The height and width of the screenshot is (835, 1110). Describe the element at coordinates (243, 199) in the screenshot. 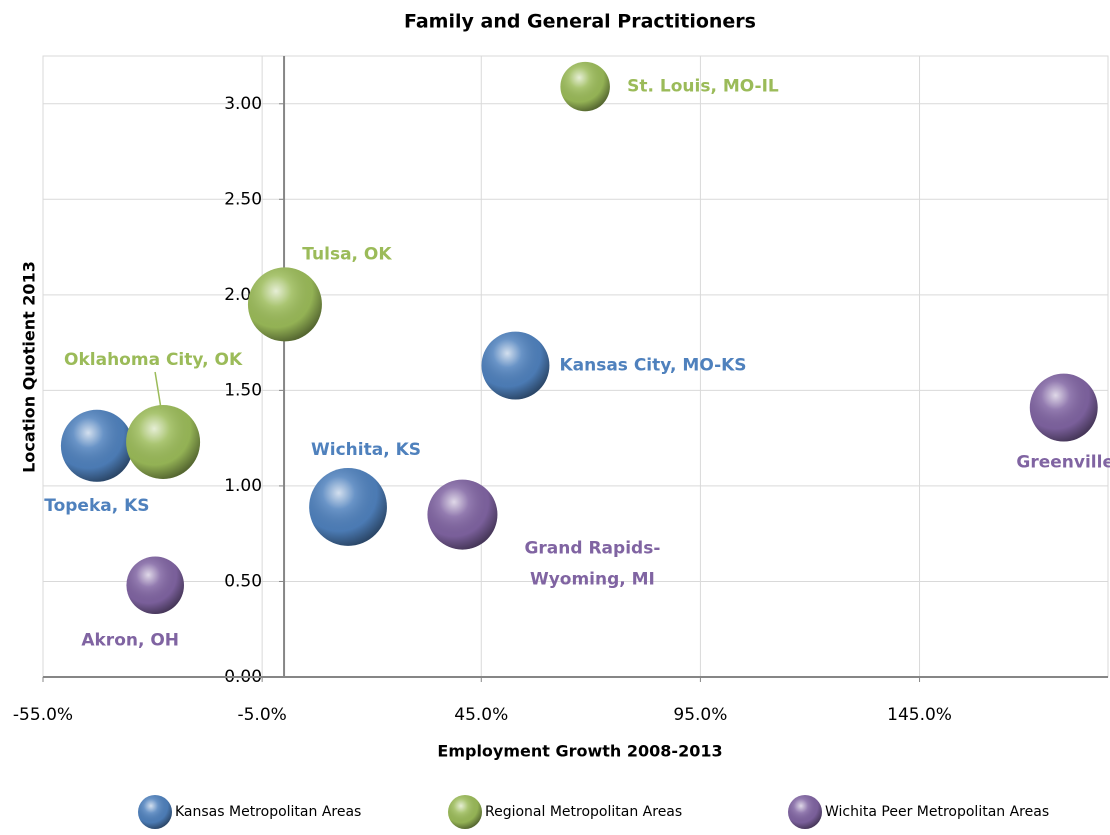

I see `y-tick-label: 2.50` at that location.